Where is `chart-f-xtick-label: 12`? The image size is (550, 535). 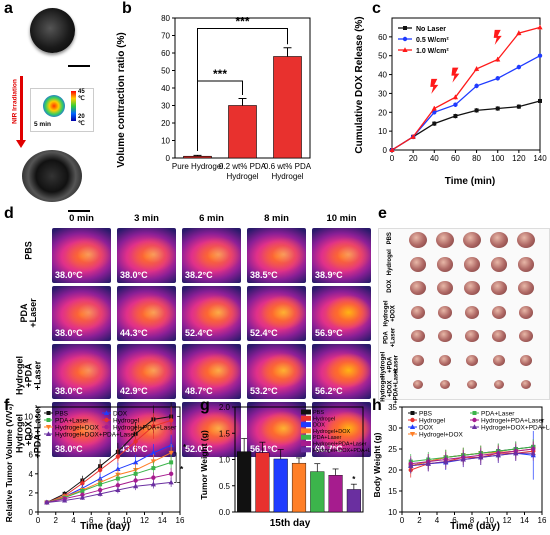 chart-f-xtick-label: 12 is located at coordinates (144, 520).